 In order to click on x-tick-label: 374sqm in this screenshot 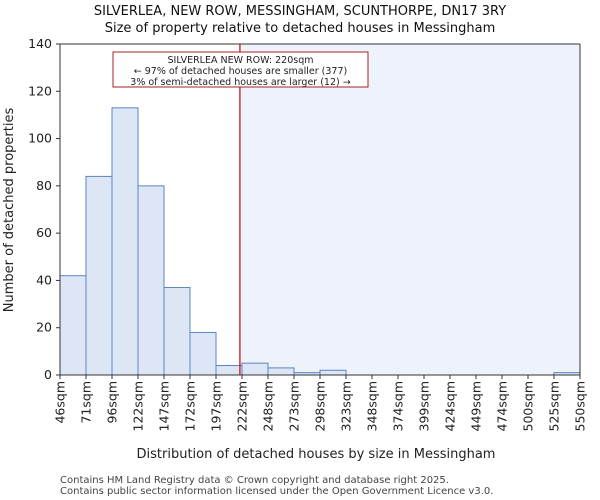, I will do `click(398, 406)`.